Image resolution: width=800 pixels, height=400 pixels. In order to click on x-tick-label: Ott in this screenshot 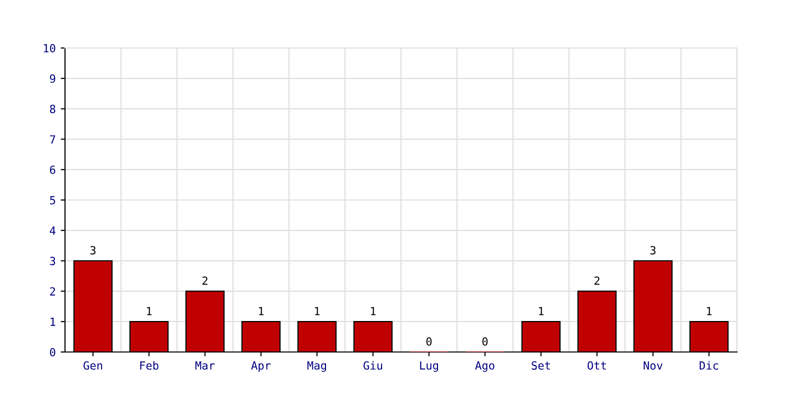, I will do `click(597, 365)`.